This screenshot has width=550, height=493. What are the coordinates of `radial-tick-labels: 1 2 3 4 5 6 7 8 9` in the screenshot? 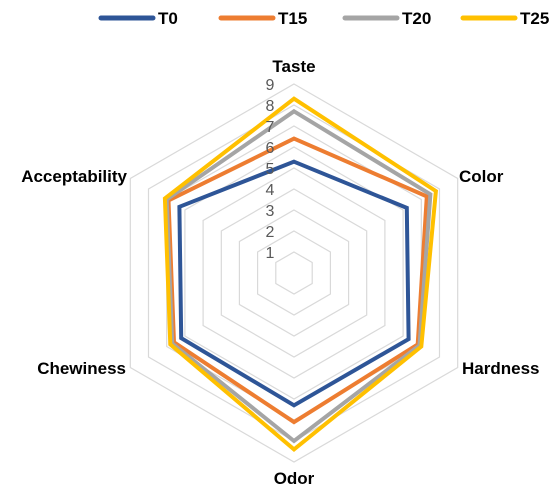 It's located at (270, 169).